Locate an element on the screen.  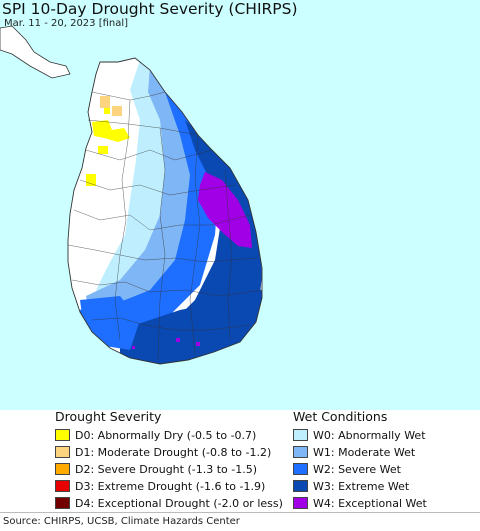
drought-legend-heading: Drought Severity is located at coordinates (108, 416).